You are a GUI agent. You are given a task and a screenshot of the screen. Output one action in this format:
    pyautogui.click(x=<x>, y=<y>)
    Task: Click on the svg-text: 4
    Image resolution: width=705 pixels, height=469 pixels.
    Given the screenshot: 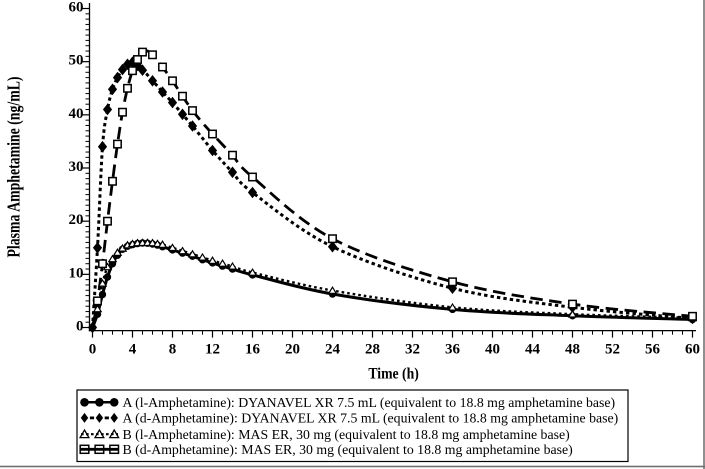 What is the action you would take?
    pyautogui.click(x=133, y=349)
    